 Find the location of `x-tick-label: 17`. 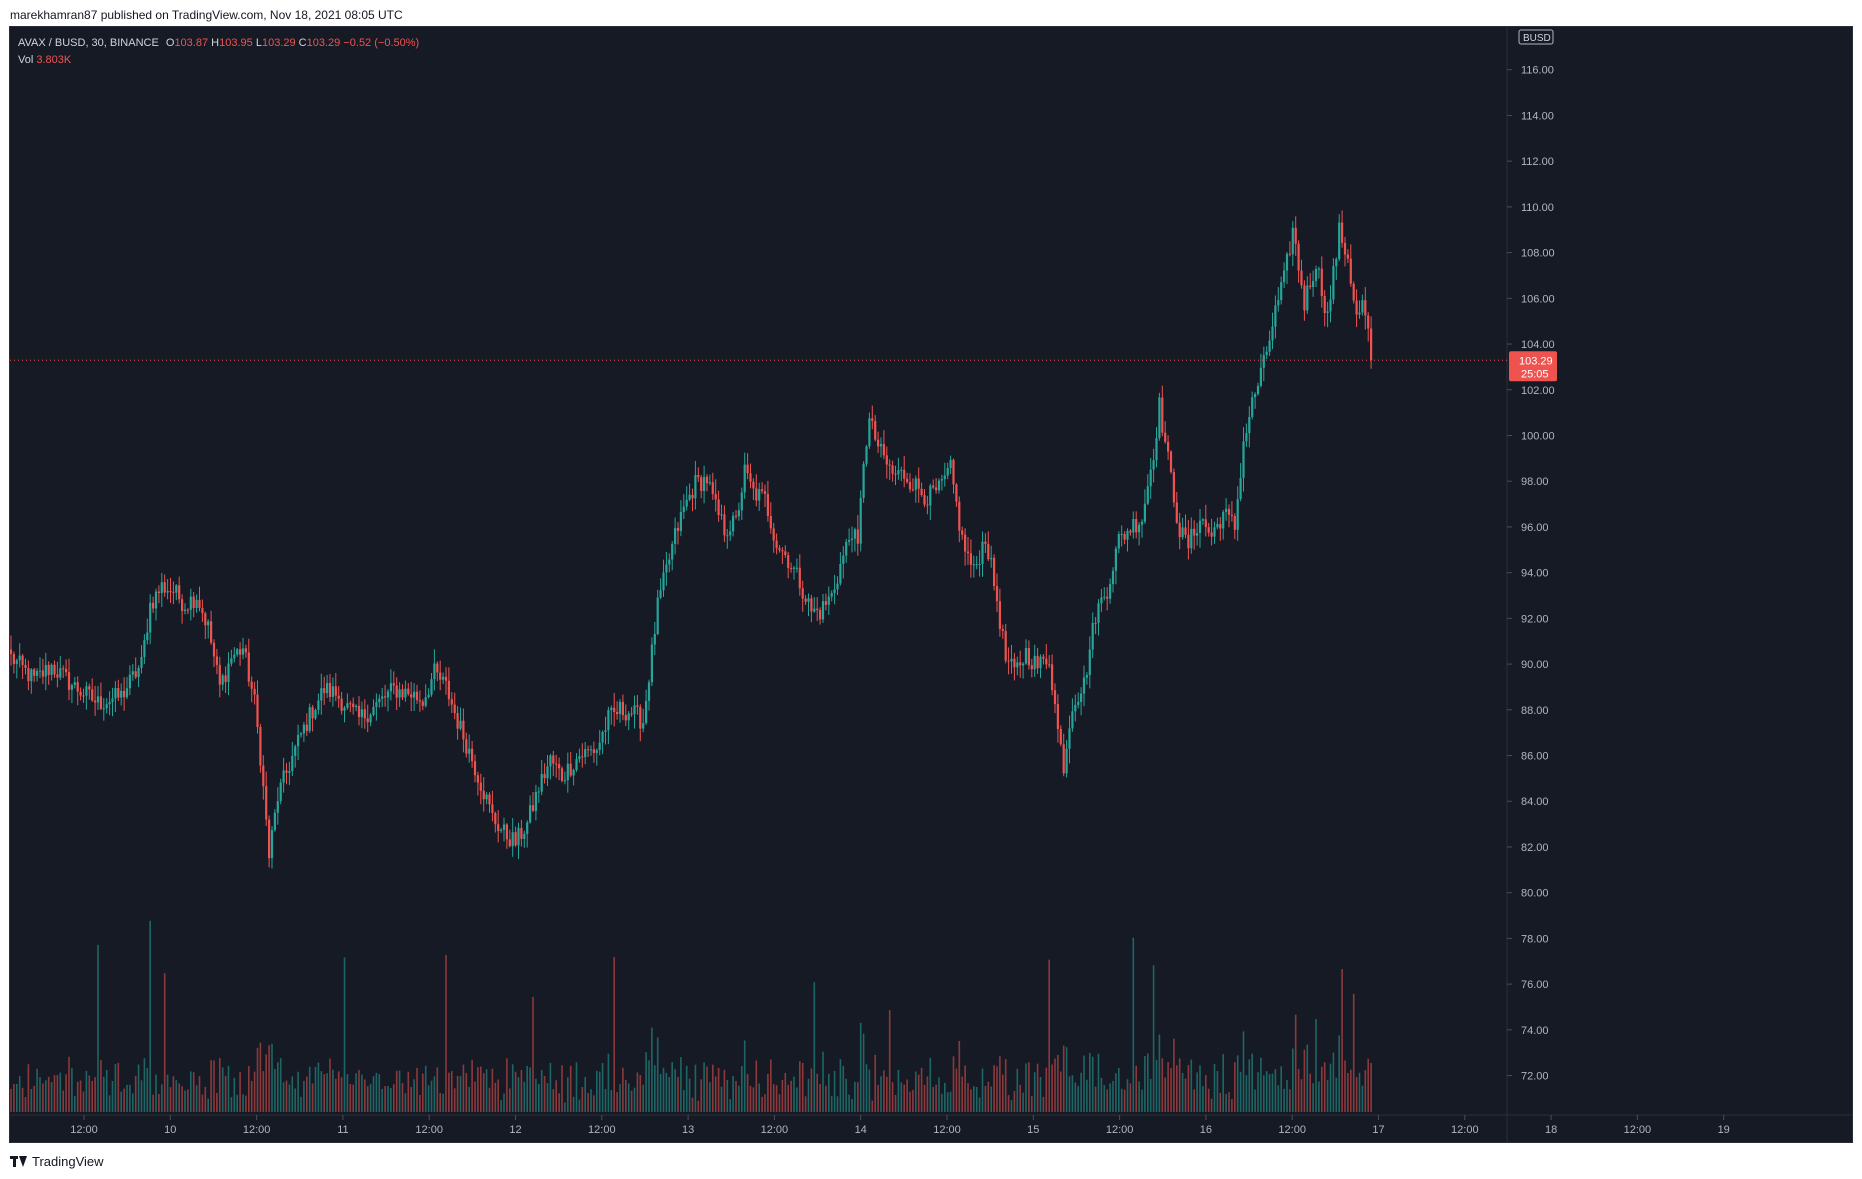

x-tick-label: 17 is located at coordinates (1378, 1130).